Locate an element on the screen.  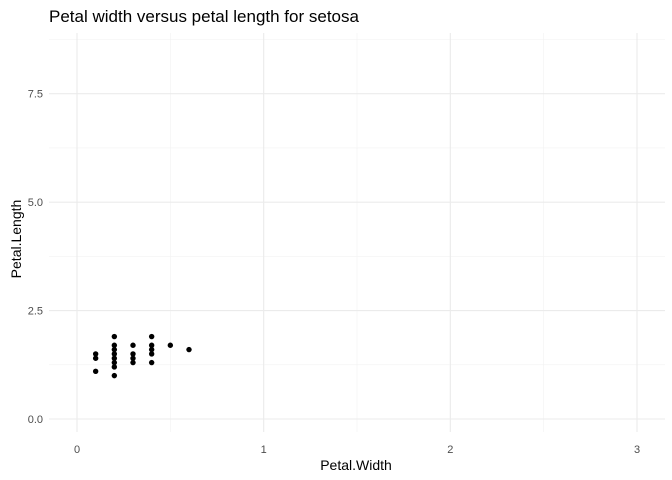
x-axis-tick-labels: 0 1 2 3 is located at coordinates (357, 450).